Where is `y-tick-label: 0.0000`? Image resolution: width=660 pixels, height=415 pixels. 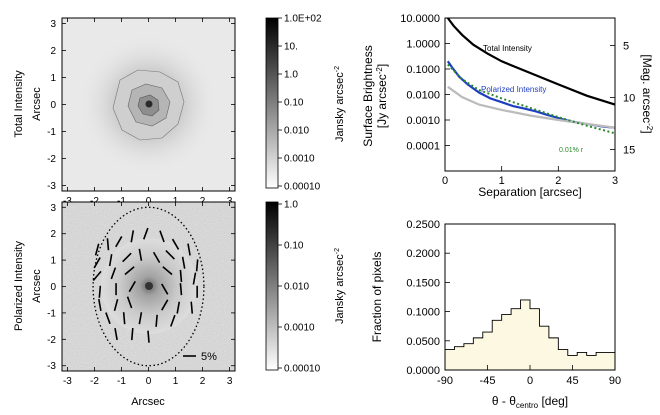
y-tick-label: 0.0000 is located at coordinates (423, 371).